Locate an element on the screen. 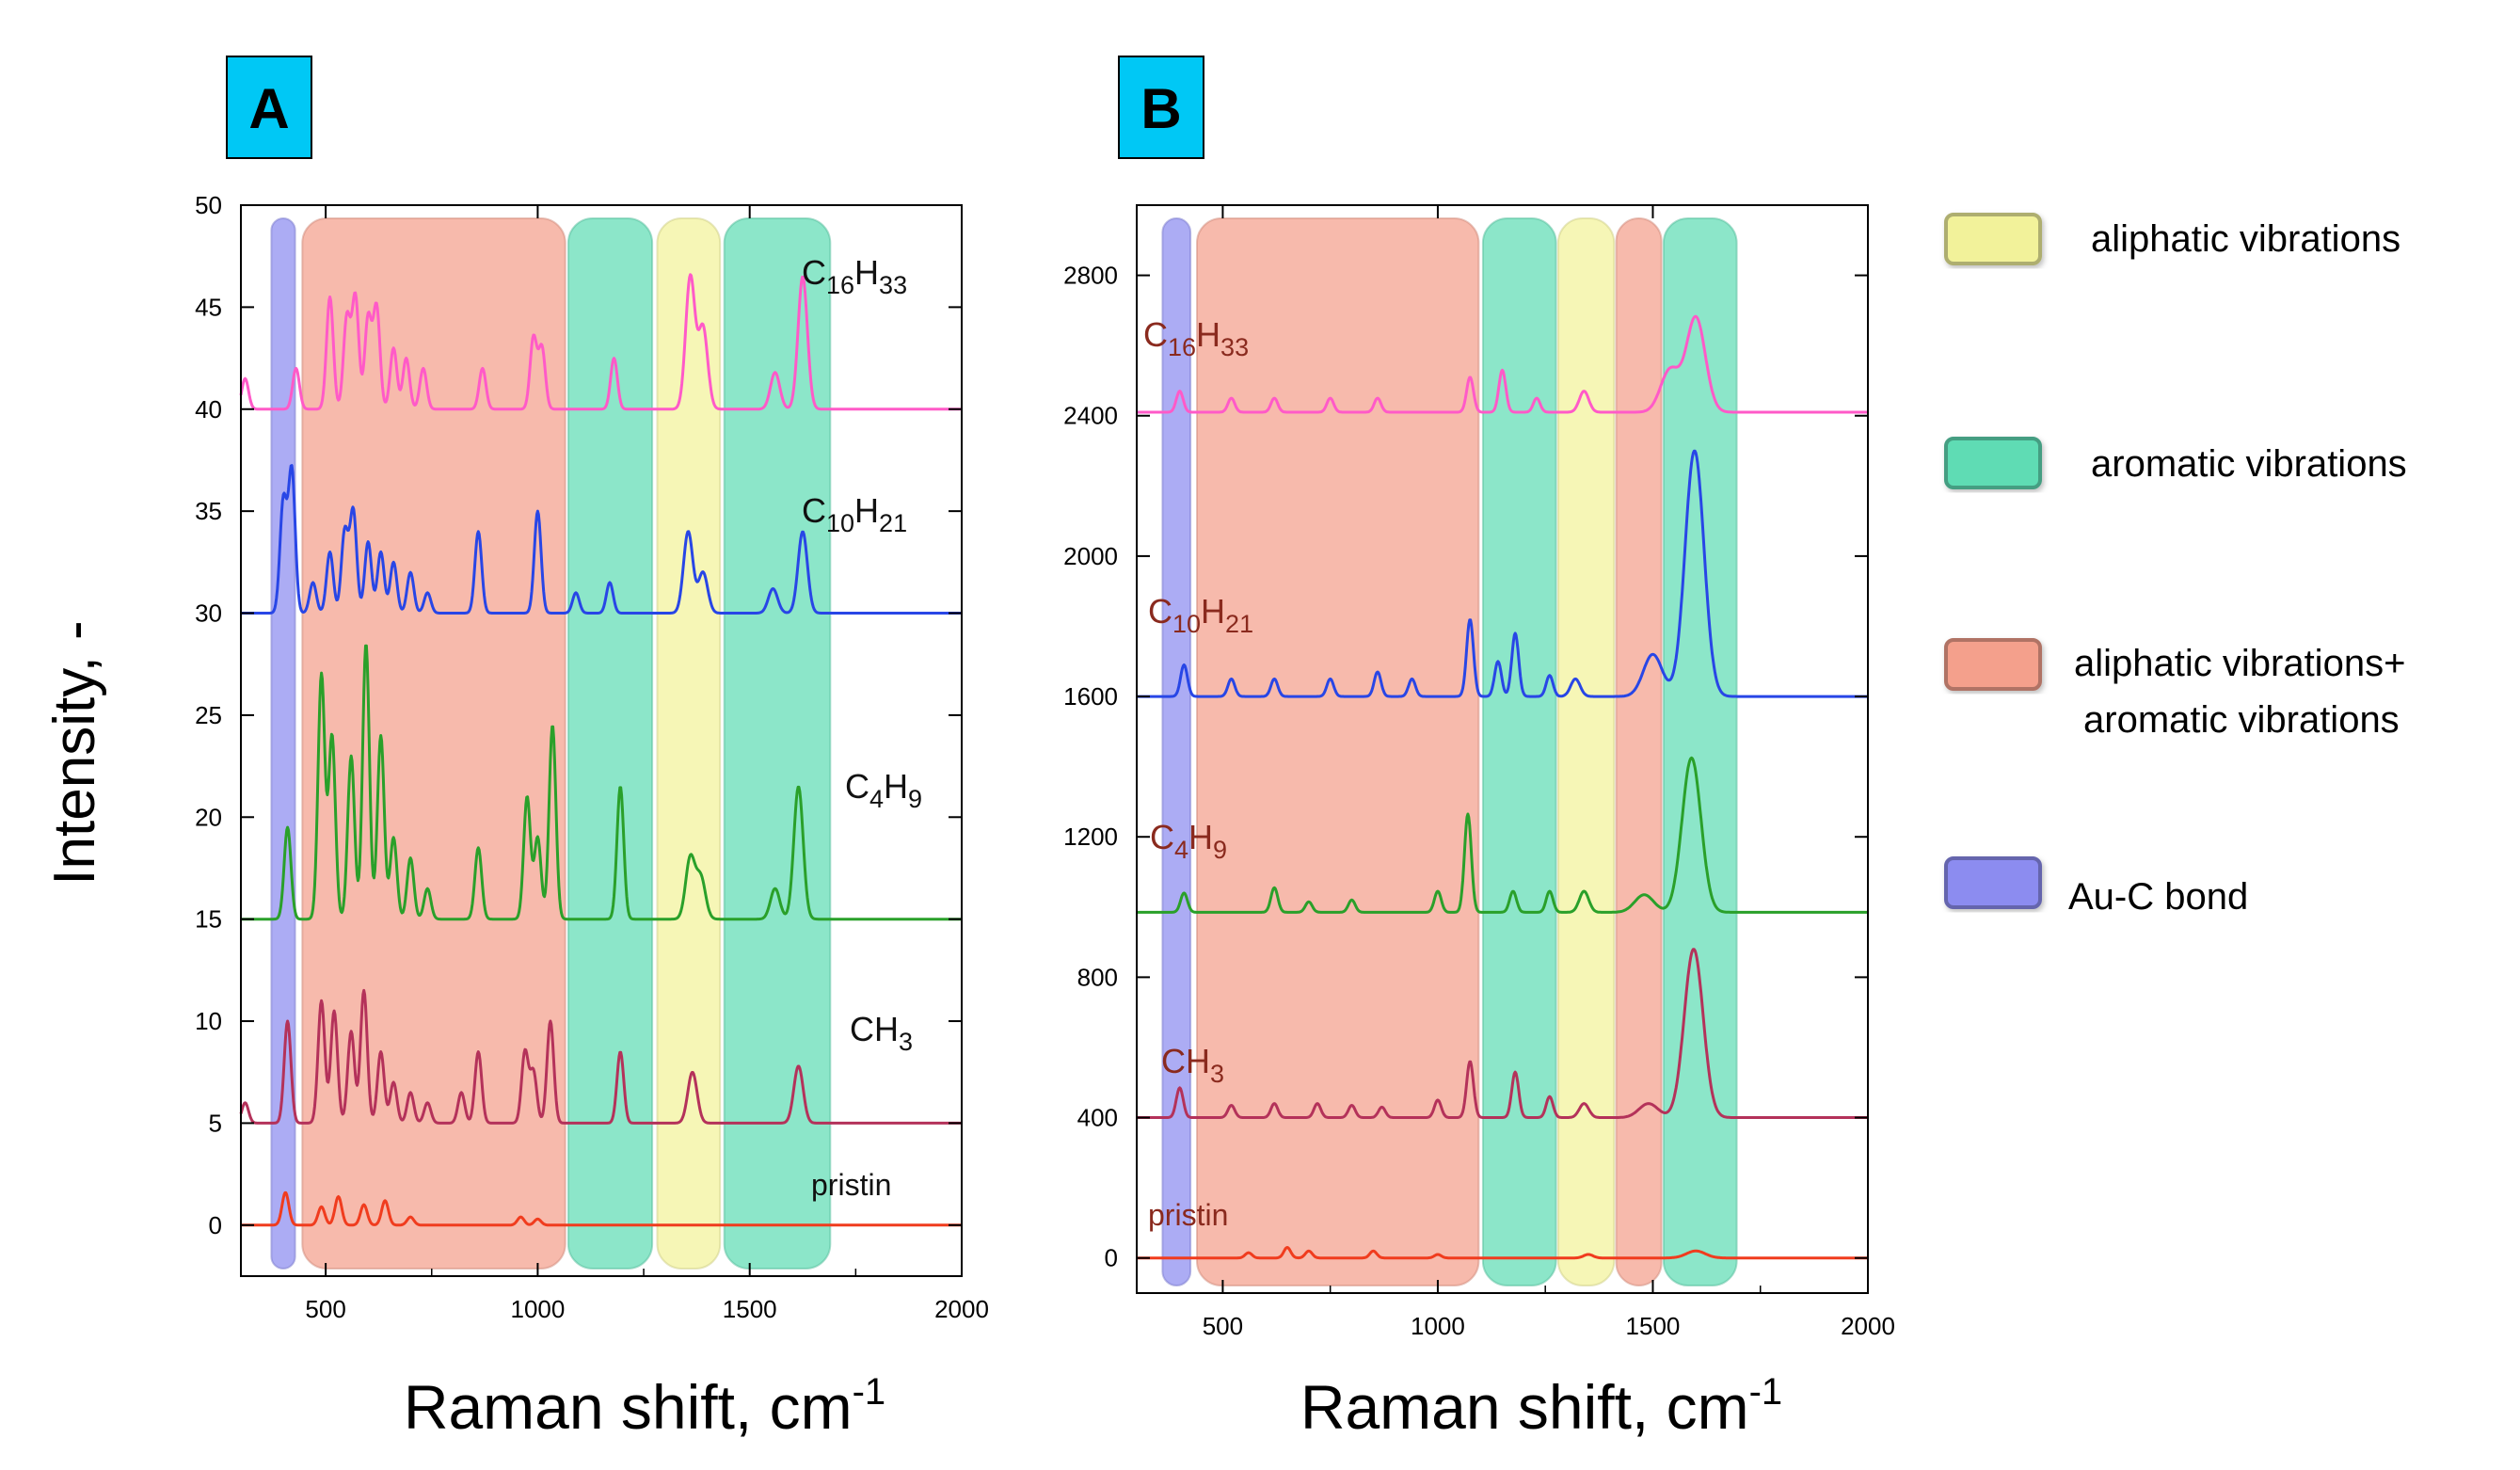 This screenshot has height=1470, width=2520. panel-b-x-tick-label: 1000 is located at coordinates (1438, 1326).